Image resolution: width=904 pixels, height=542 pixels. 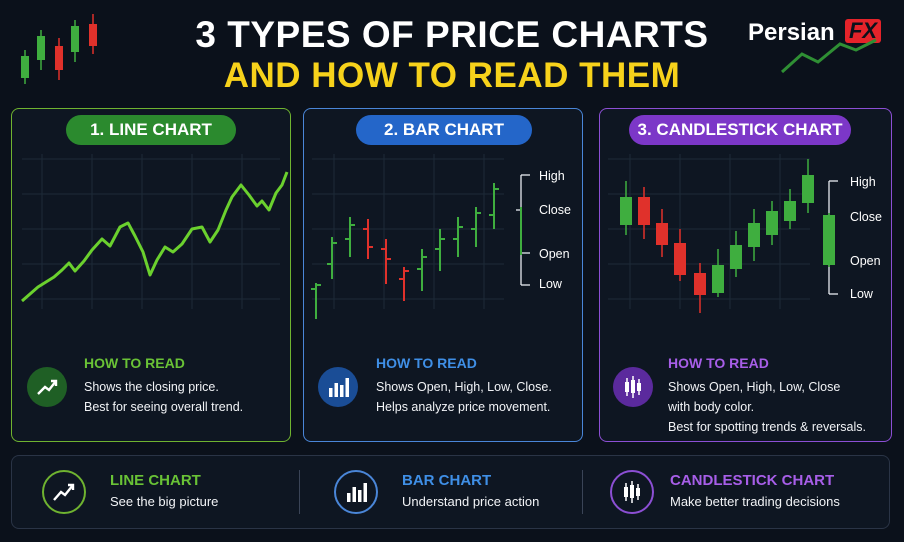 What do you see at coordinates (755, 501) in the screenshot?
I see `summary-candle-subtitle: Make better trading decisions` at bounding box center [755, 501].